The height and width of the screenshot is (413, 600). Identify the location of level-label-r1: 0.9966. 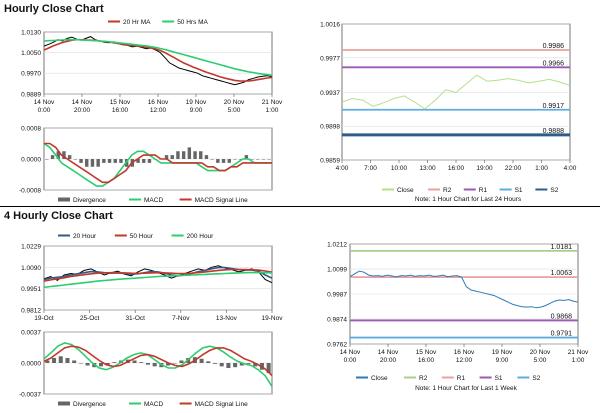
(554, 63).